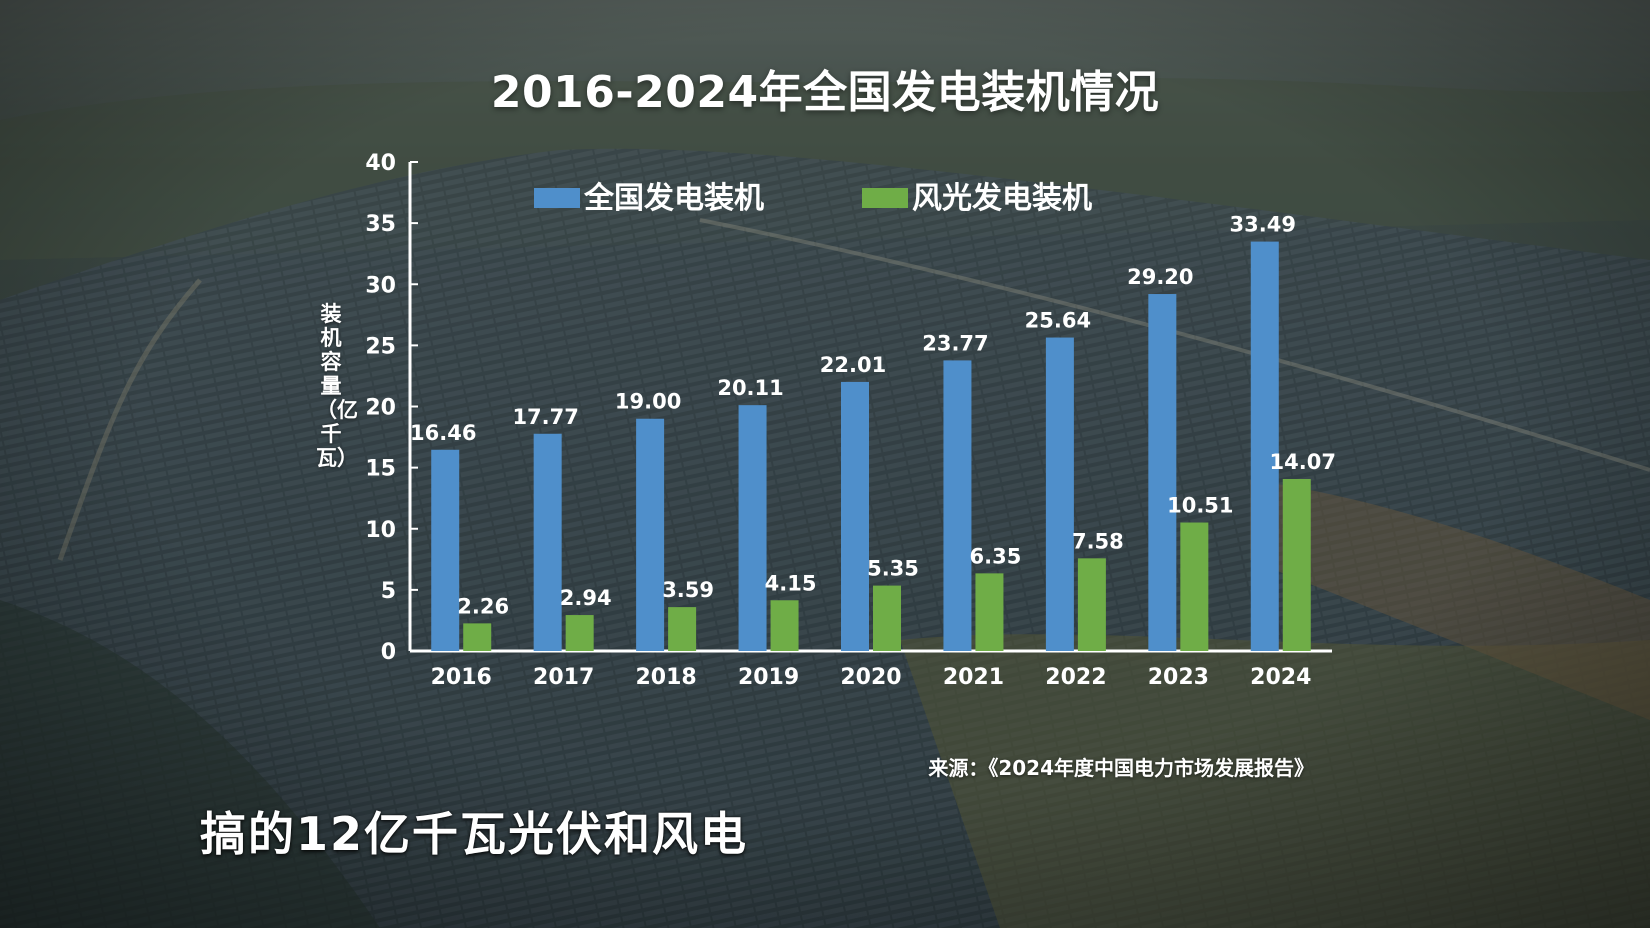  I want to click on data-label: 4.15, so click(791, 583).